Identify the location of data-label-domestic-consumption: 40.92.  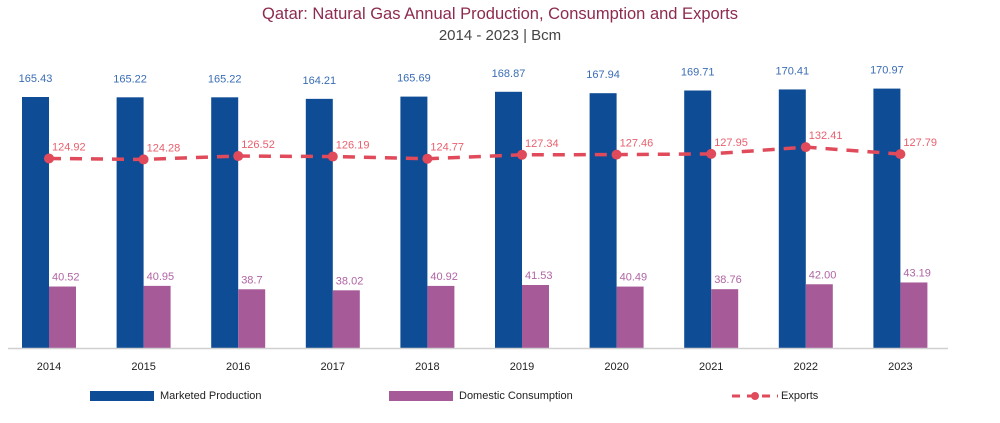
(444, 277).